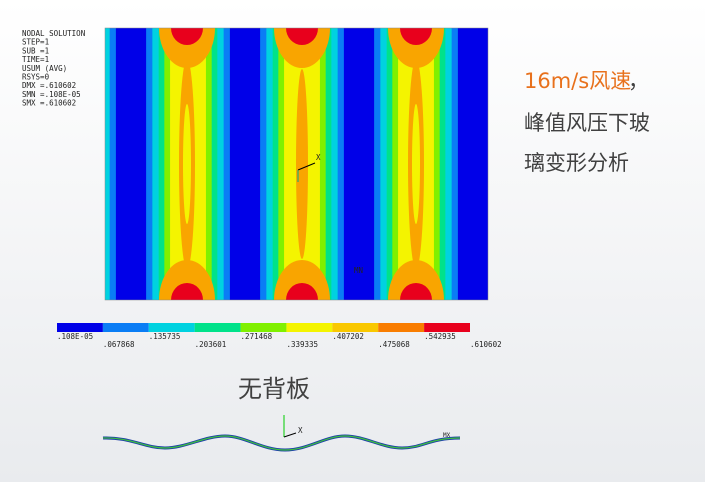  What do you see at coordinates (35, 59) in the screenshot?
I see `info-line: TIME=1` at bounding box center [35, 59].